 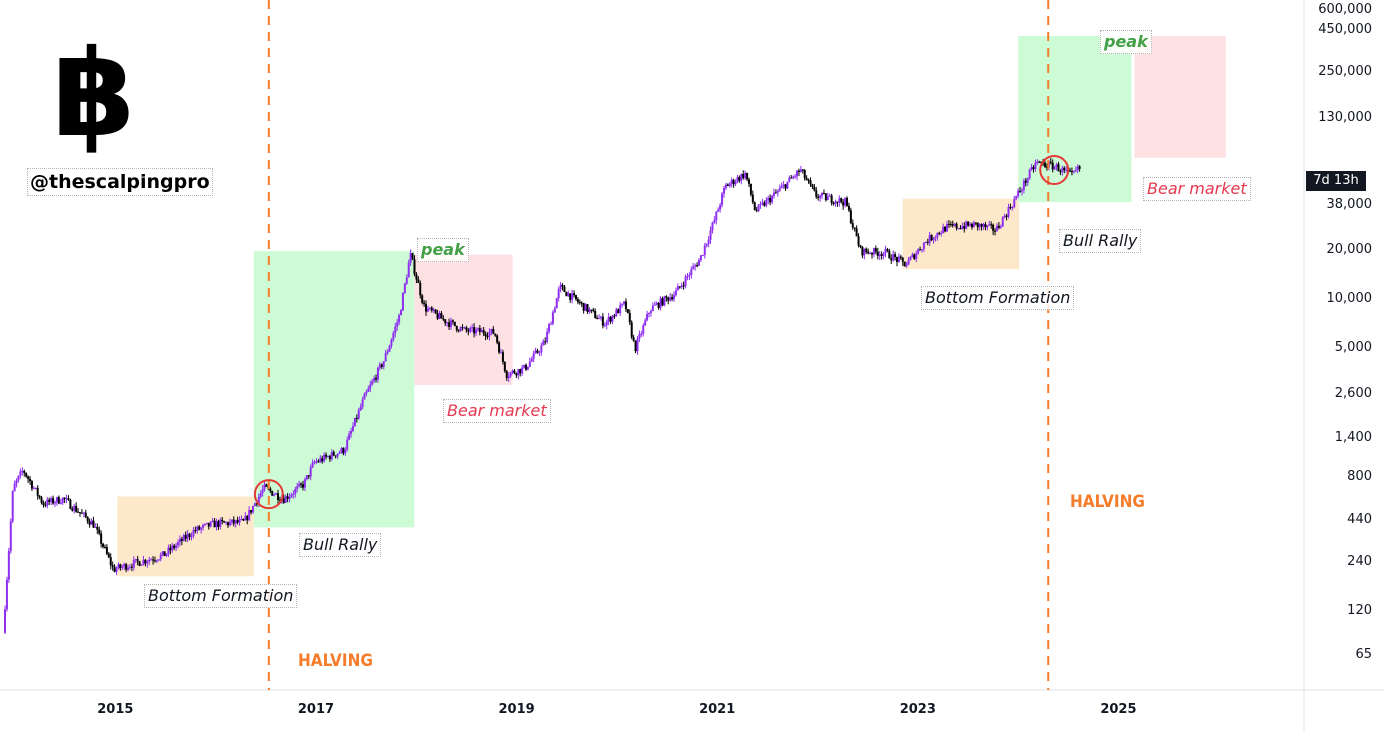 I want to click on year-tick: 2023, so click(x=917, y=709).